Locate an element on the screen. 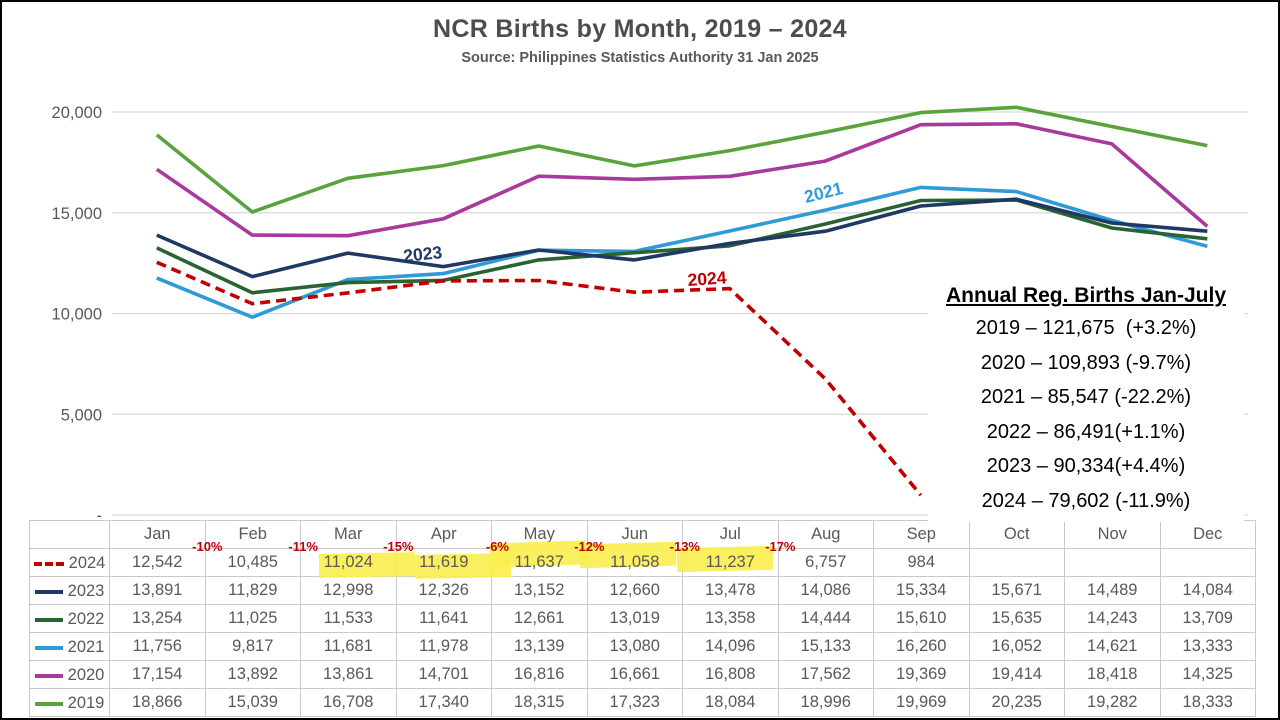 This screenshot has height=720, width=1280. table-cell: 14,325 is located at coordinates (1207, 674).